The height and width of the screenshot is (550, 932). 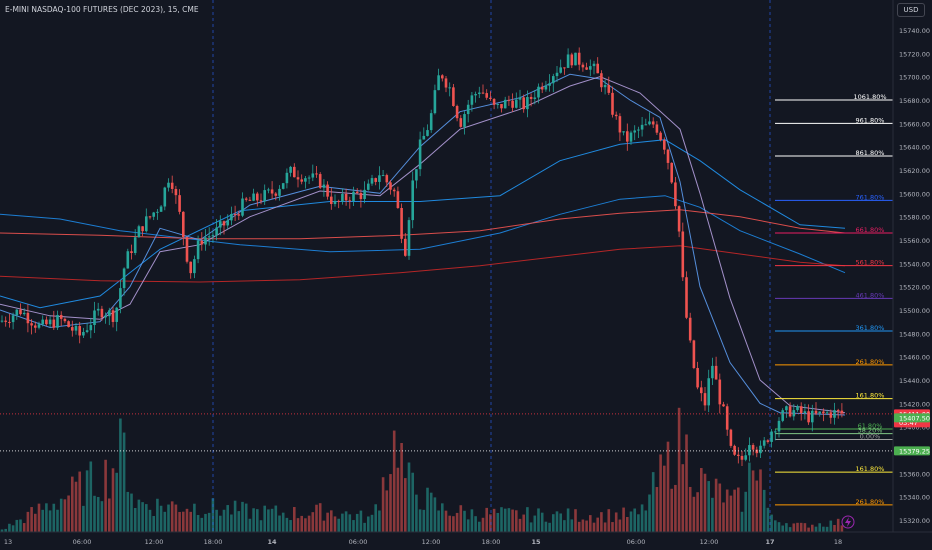 I want to click on x-tick-label: 06:00, so click(x=636, y=542).